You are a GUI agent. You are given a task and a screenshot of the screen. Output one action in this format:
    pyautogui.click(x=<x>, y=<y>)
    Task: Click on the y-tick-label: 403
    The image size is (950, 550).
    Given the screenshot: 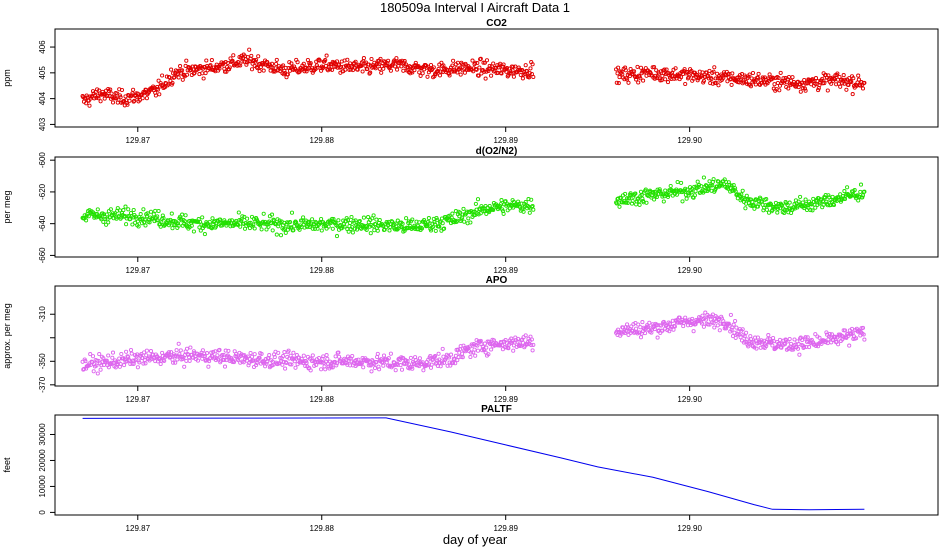 What is the action you would take?
    pyautogui.click(x=42, y=124)
    